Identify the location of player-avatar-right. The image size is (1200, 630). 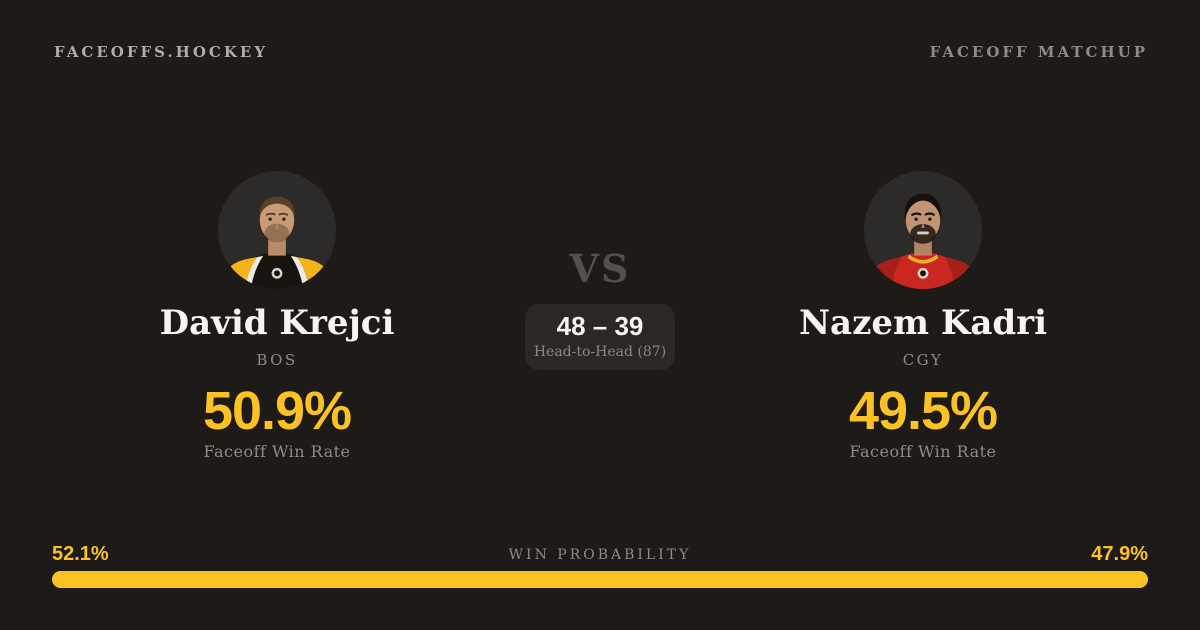
(923, 230).